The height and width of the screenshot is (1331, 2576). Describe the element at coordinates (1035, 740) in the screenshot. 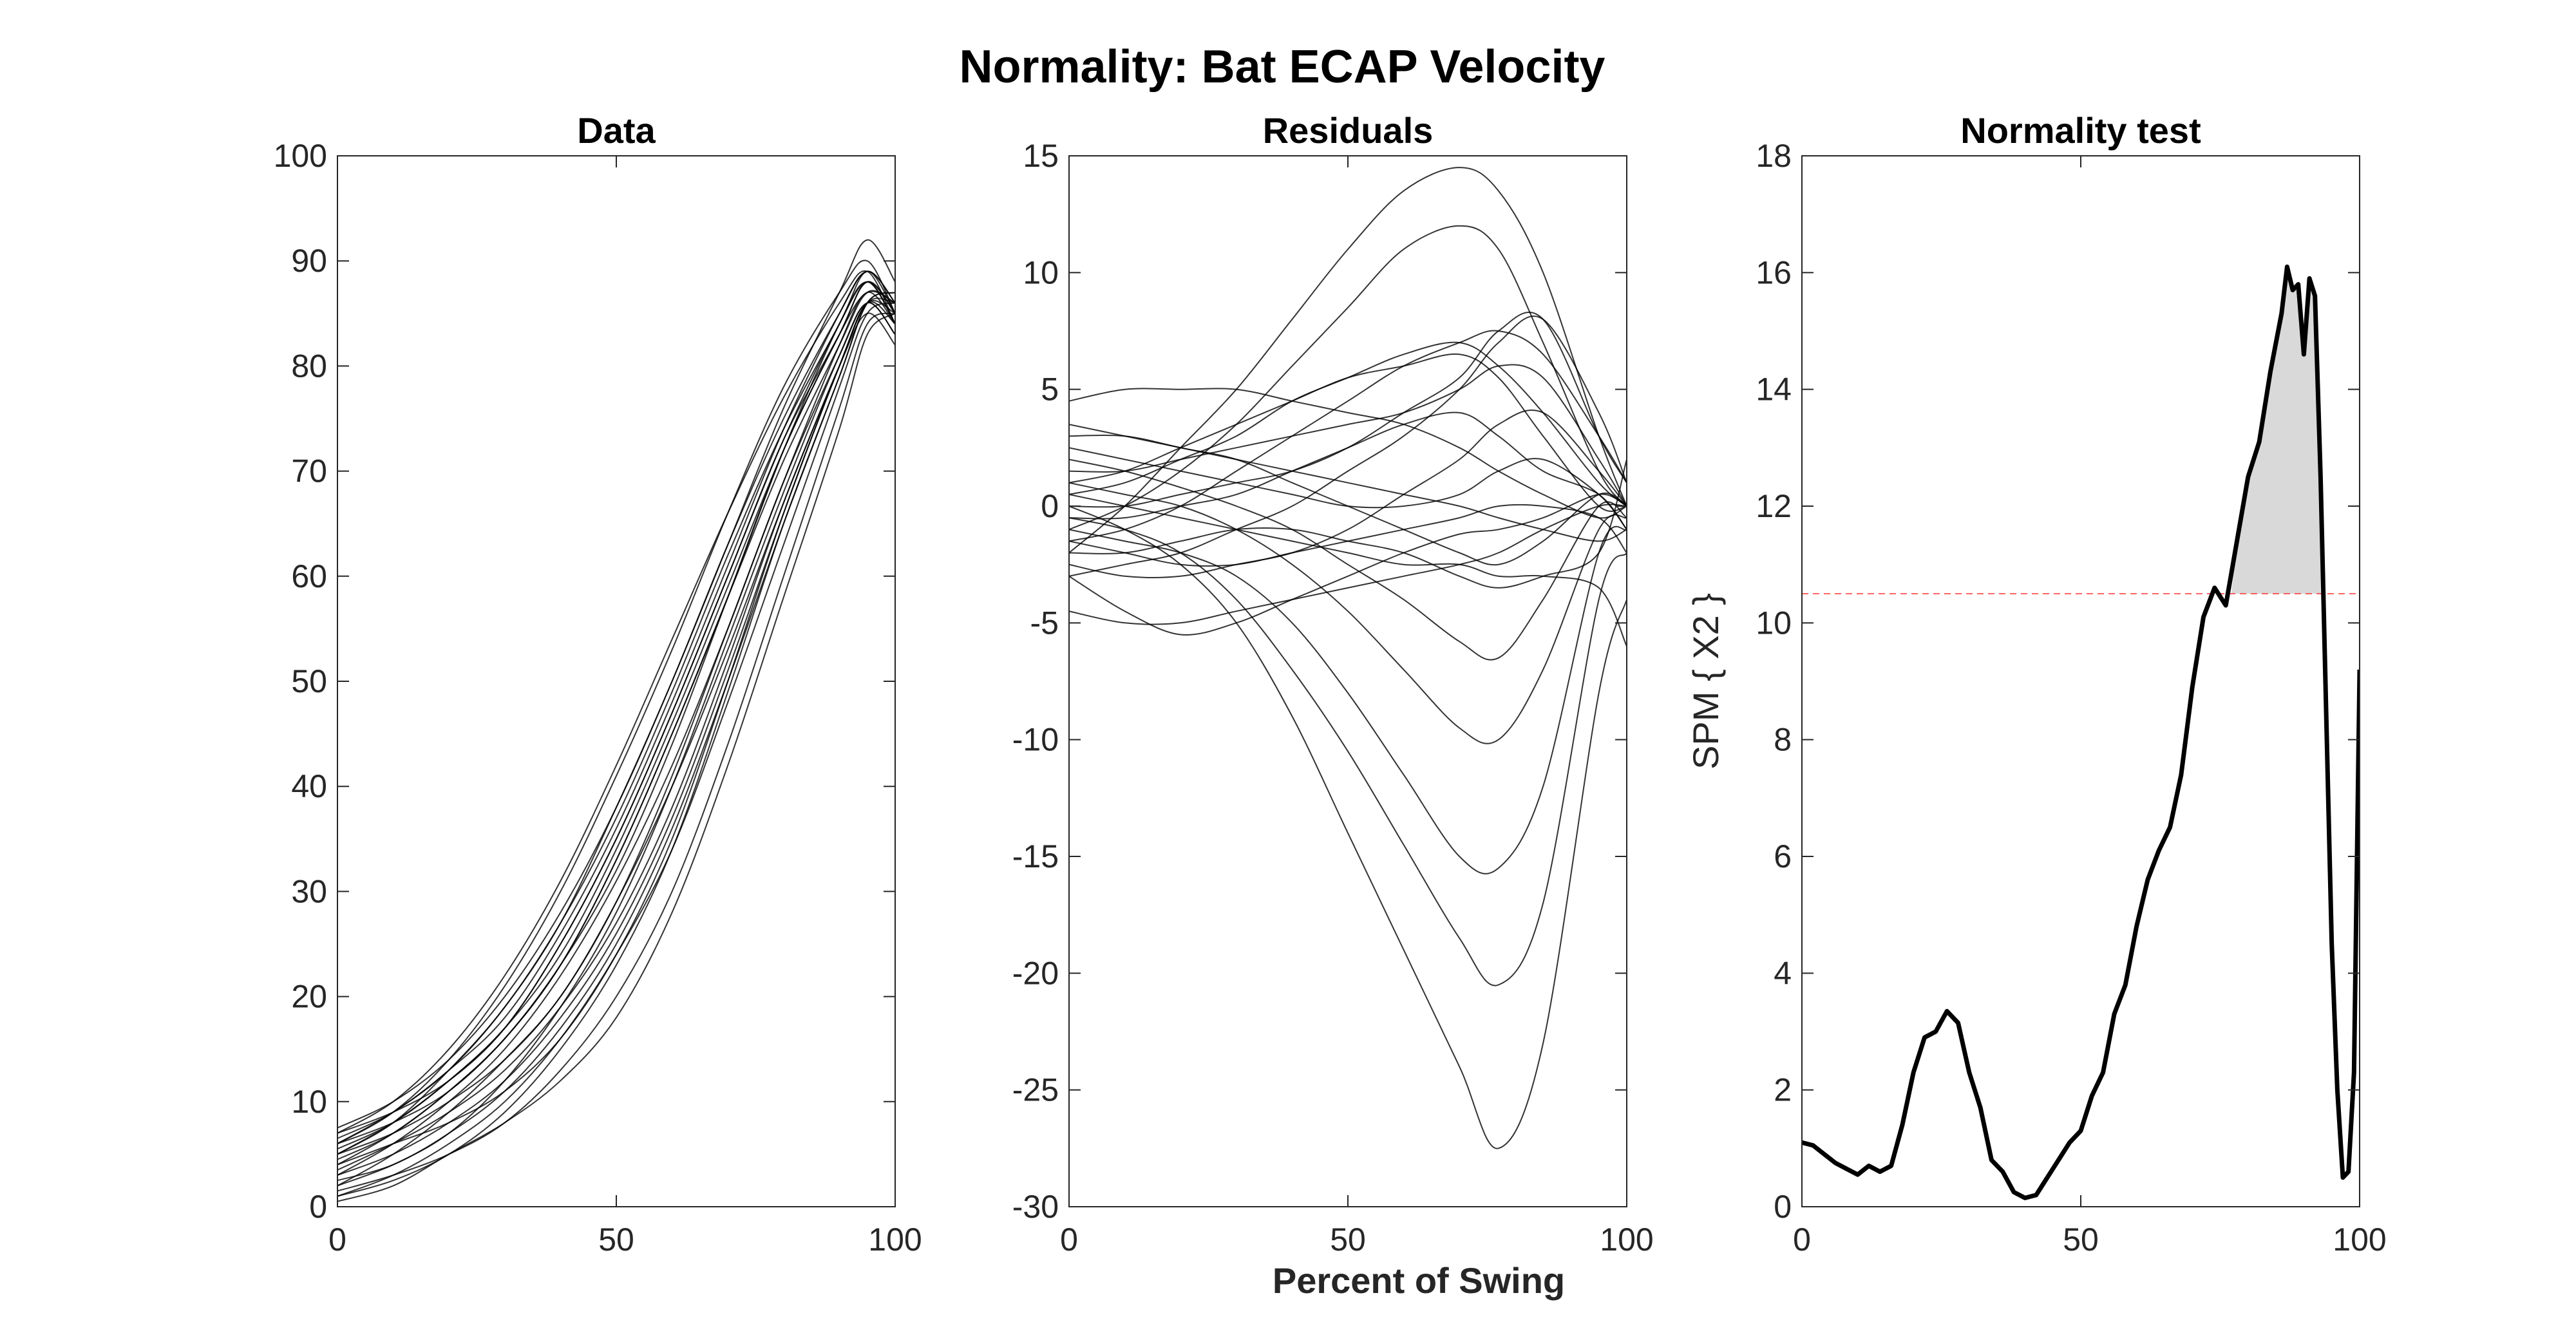

I see `y-tick-label: -10` at that location.